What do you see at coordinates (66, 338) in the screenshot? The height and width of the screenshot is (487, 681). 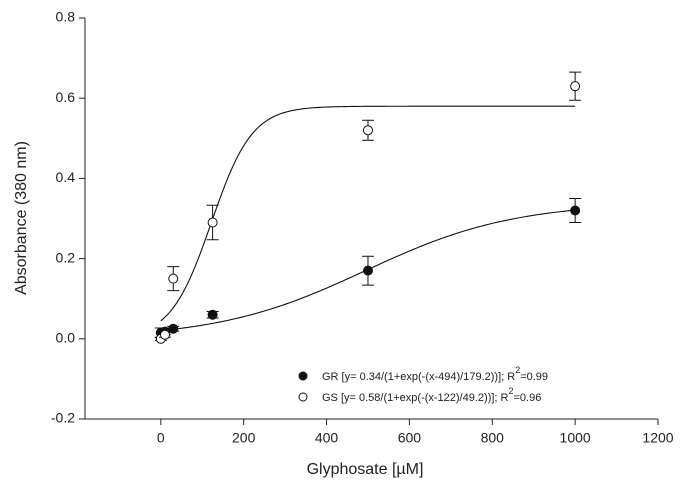 I see `y-tick-label: 0.0` at bounding box center [66, 338].